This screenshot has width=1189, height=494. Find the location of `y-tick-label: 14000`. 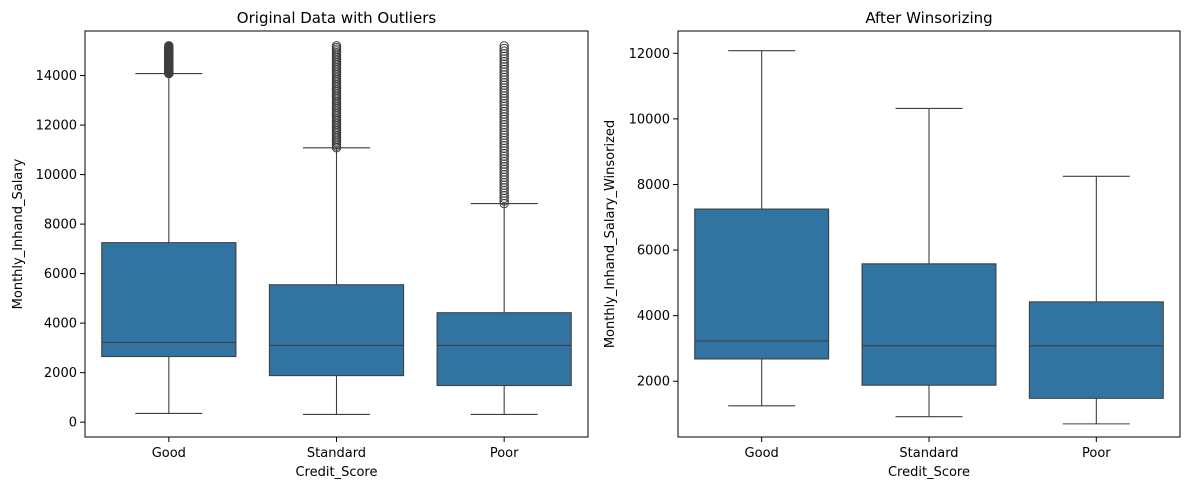

y-tick-label: 14000 is located at coordinates (56, 76).